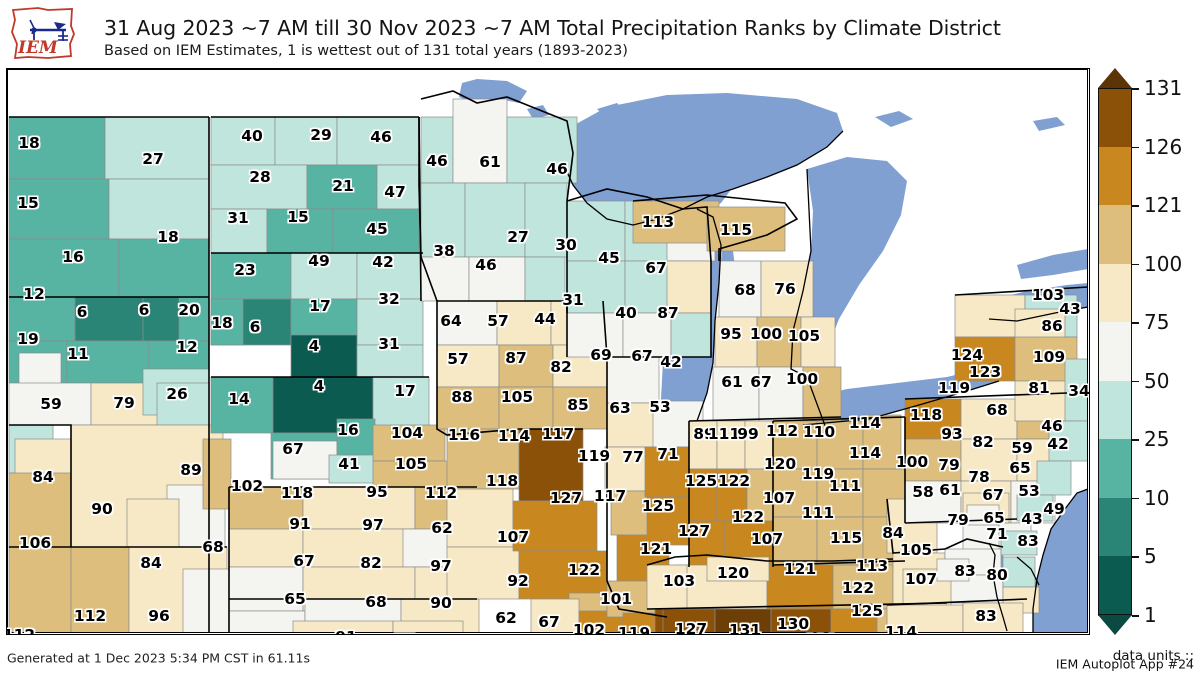 This screenshot has height=675, width=1200. Describe the element at coordinates (38, 48) in the screenshot. I see `svg-text: IEM` at that location.